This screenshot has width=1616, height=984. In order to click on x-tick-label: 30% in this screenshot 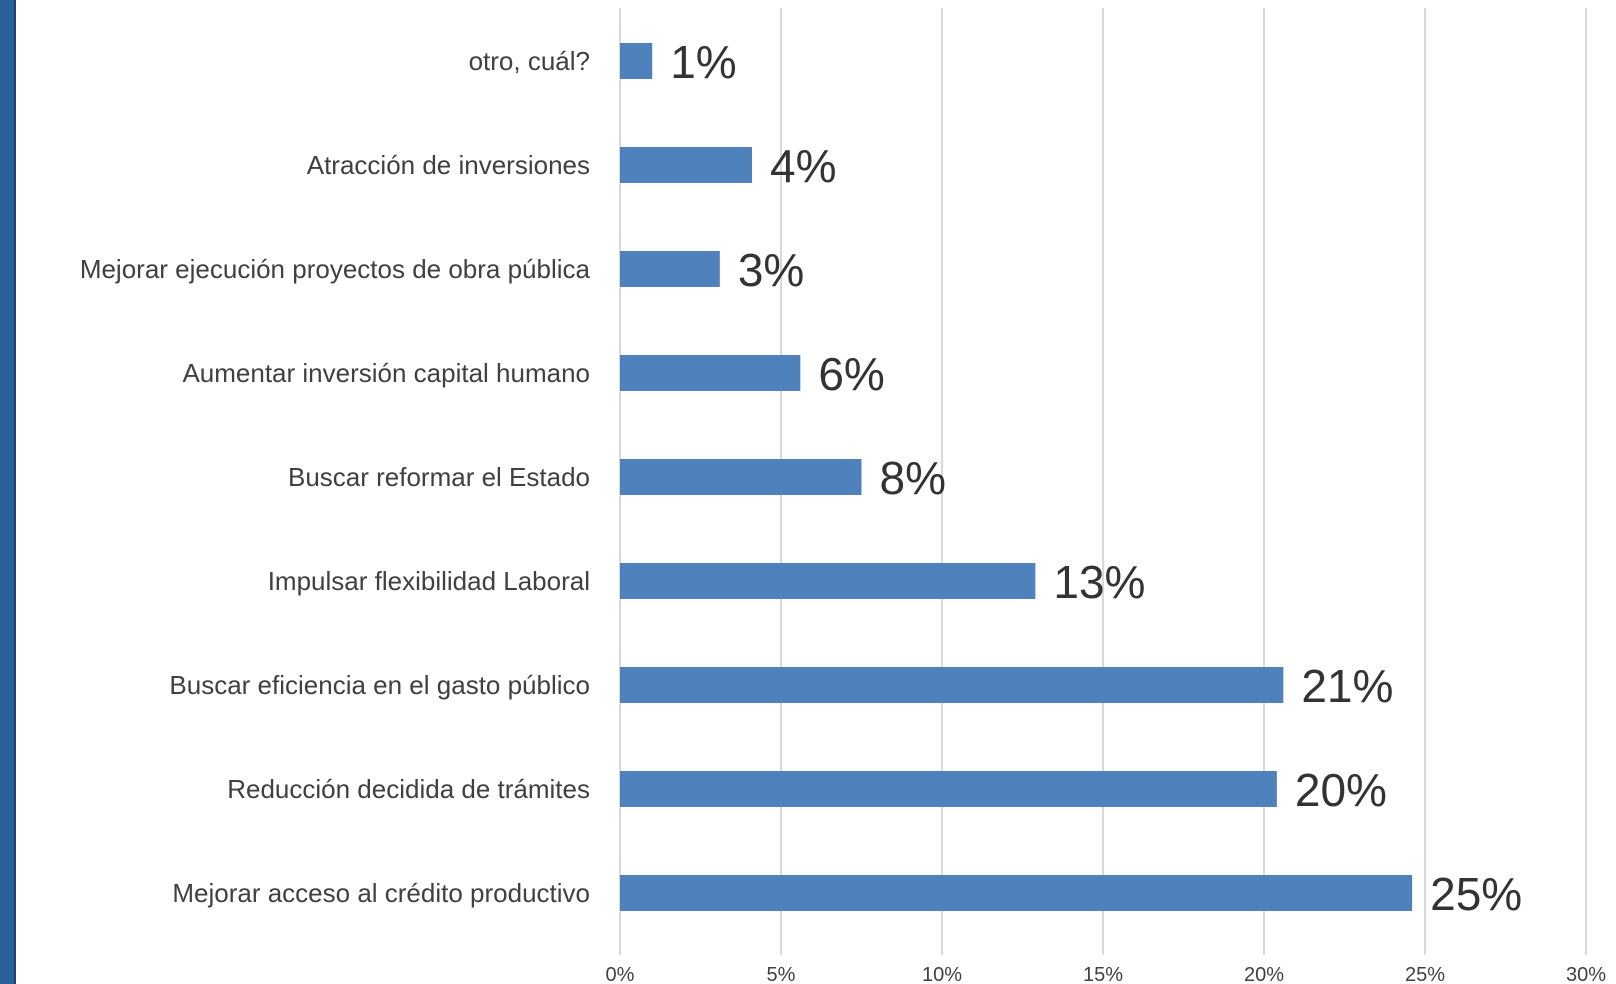, I will do `click(1586, 974)`.